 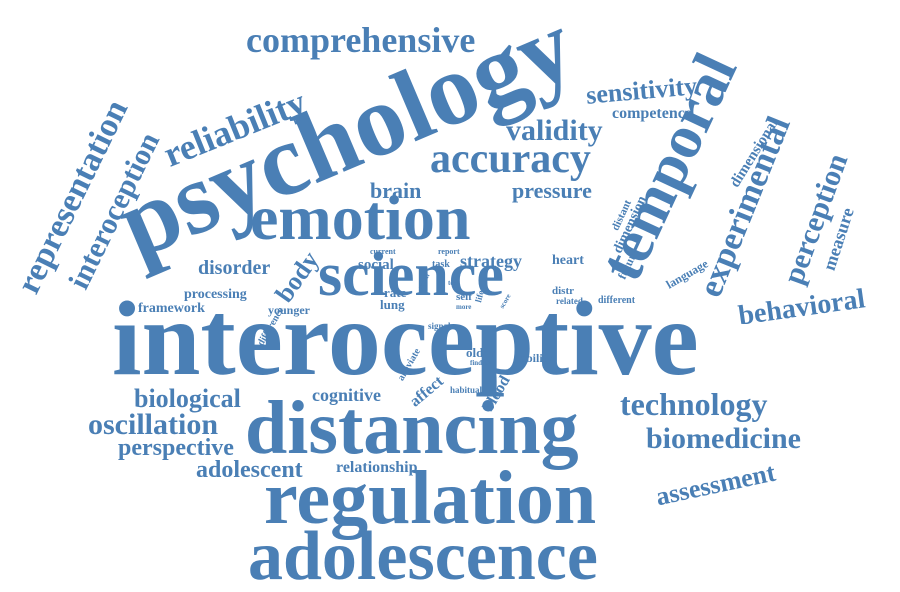 What do you see at coordinates (552, 190) in the screenshot?
I see `word-pressure: pressure` at bounding box center [552, 190].